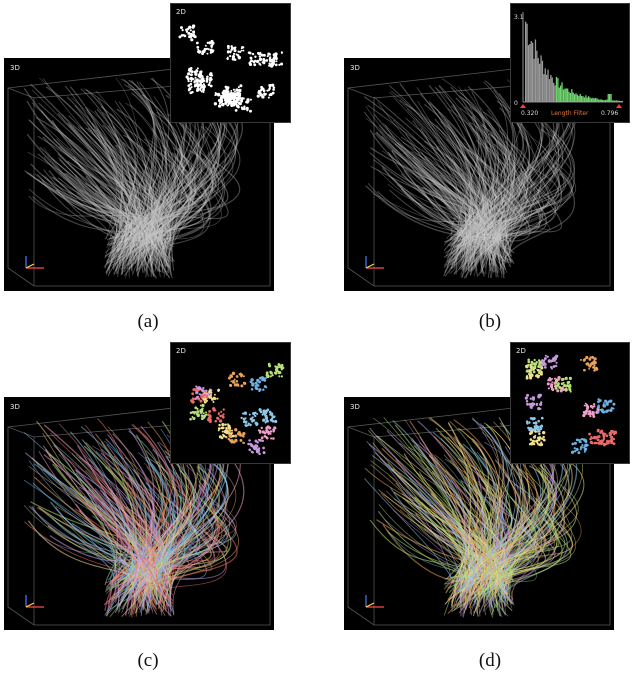 The height and width of the screenshot is (679, 634). Describe the element at coordinates (571, 106) in the screenshot. I see `filter-range-markers` at that location.